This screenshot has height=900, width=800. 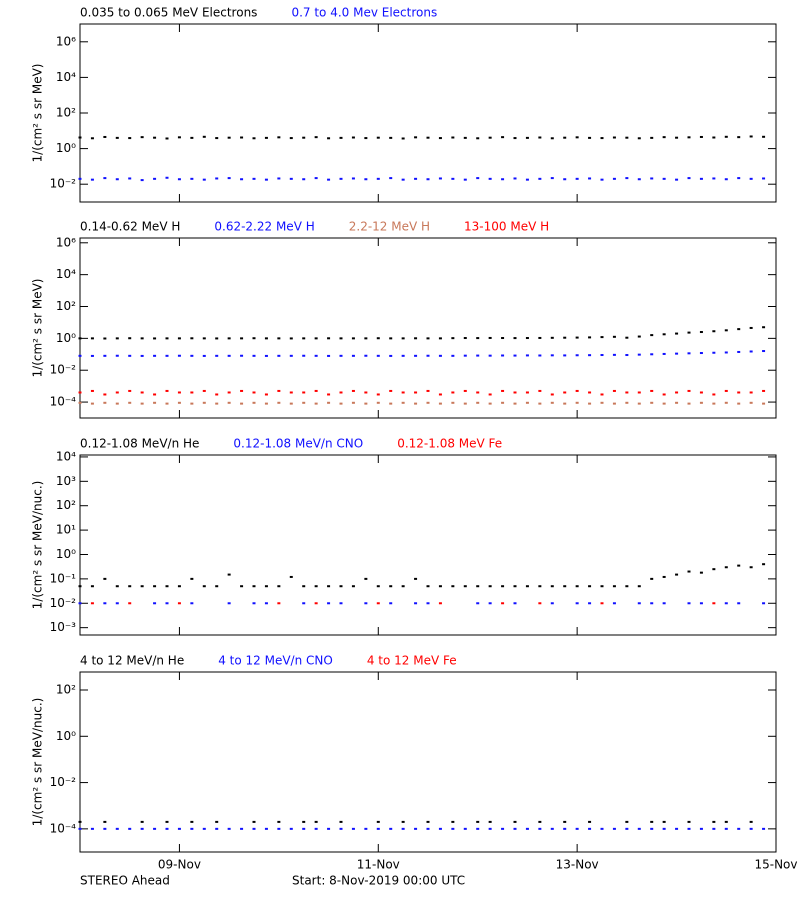 What do you see at coordinates (389, 227) in the screenshot?
I see `legend-entry: 2.2-12 MeV H` at bounding box center [389, 227].